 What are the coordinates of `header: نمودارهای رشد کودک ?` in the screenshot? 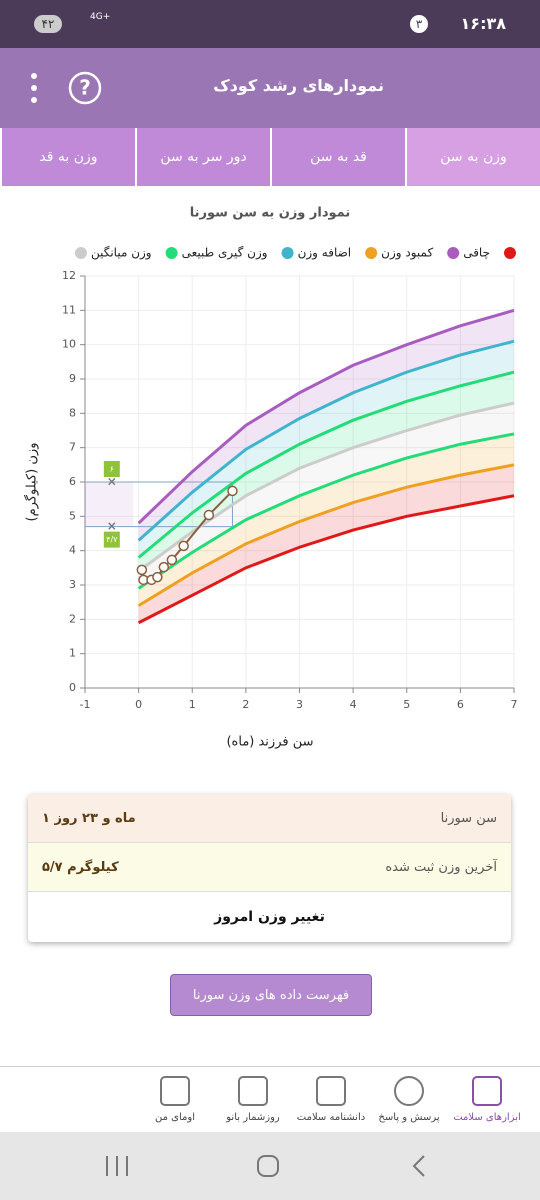 It's located at (270, 88).